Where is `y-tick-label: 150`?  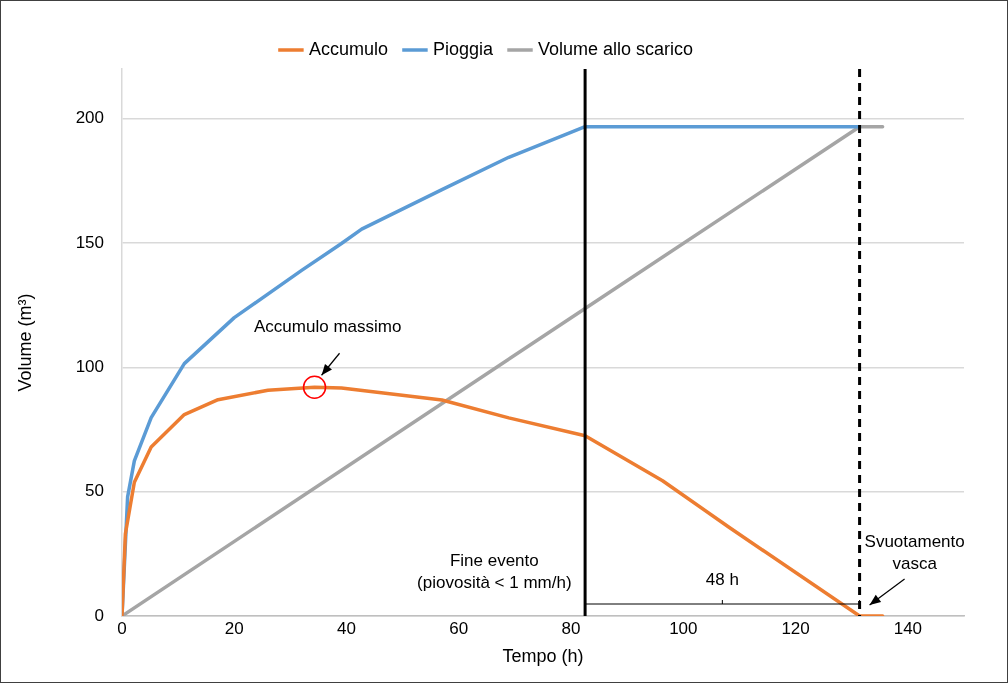
y-tick-label: 150 is located at coordinates (89, 242).